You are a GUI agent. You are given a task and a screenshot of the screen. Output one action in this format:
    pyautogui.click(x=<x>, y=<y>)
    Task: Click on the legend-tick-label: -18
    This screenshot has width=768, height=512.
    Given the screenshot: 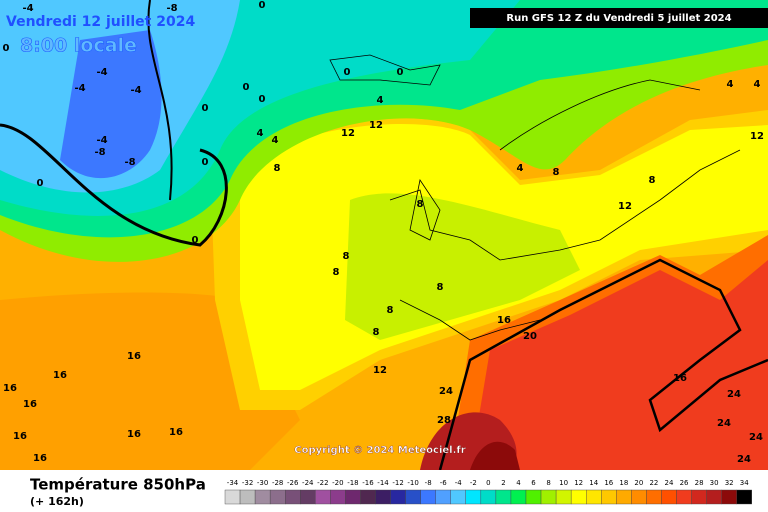 What is the action you would take?
    pyautogui.click(x=352, y=483)
    